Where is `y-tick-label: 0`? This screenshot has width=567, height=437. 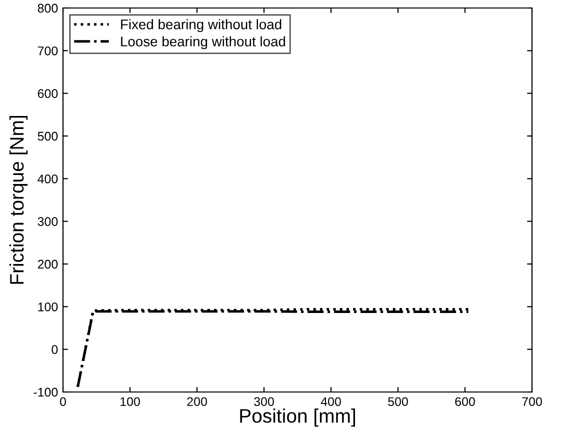 y-tick-label: 0 is located at coordinates (55, 349).